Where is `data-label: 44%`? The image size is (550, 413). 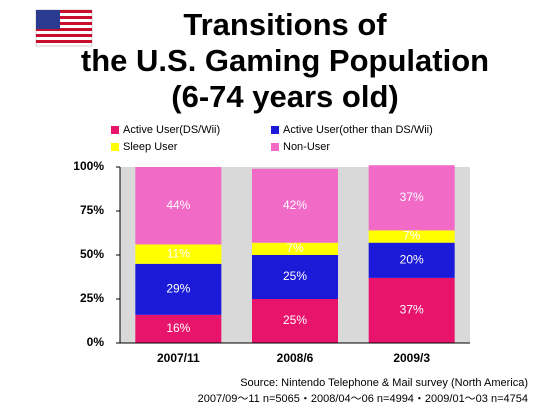
data-label: 44% is located at coordinates (178, 205).